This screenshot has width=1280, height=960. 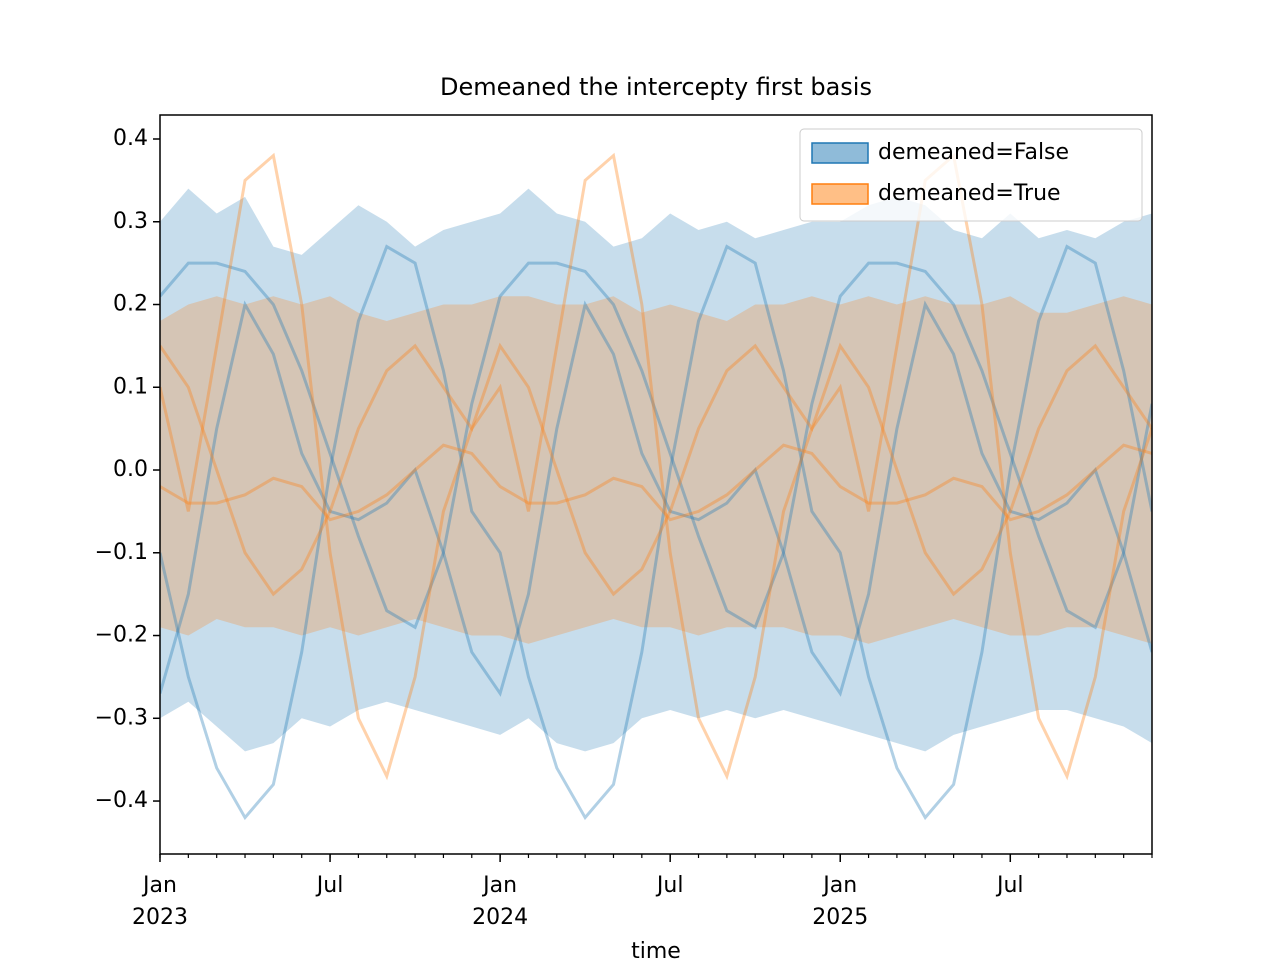 What do you see at coordinates (130, 138) in the screenshot?
I see `y-tick-label: 0.4` at bounding box center [130, 138].